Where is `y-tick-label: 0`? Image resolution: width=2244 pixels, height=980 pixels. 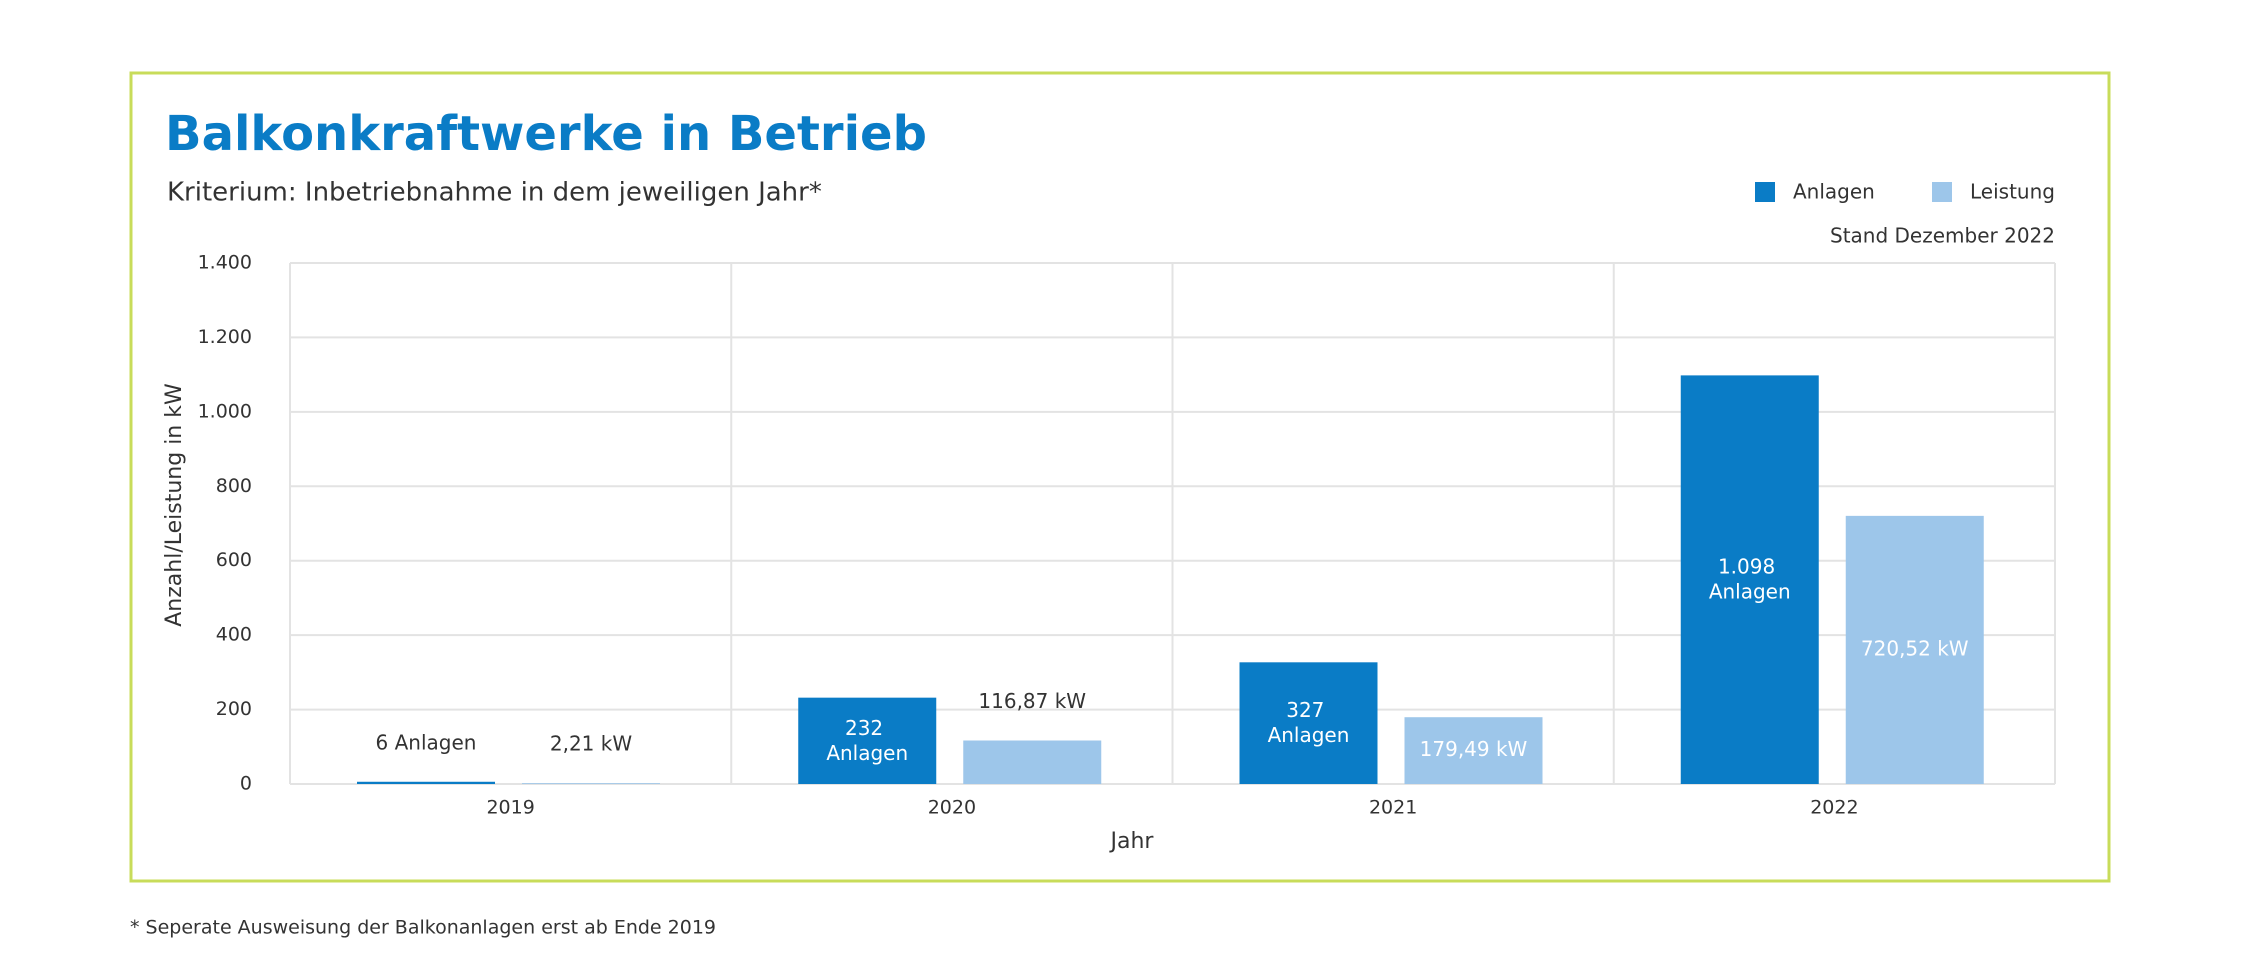
y-tick-label: 0 is located at coordinates (246, 784).